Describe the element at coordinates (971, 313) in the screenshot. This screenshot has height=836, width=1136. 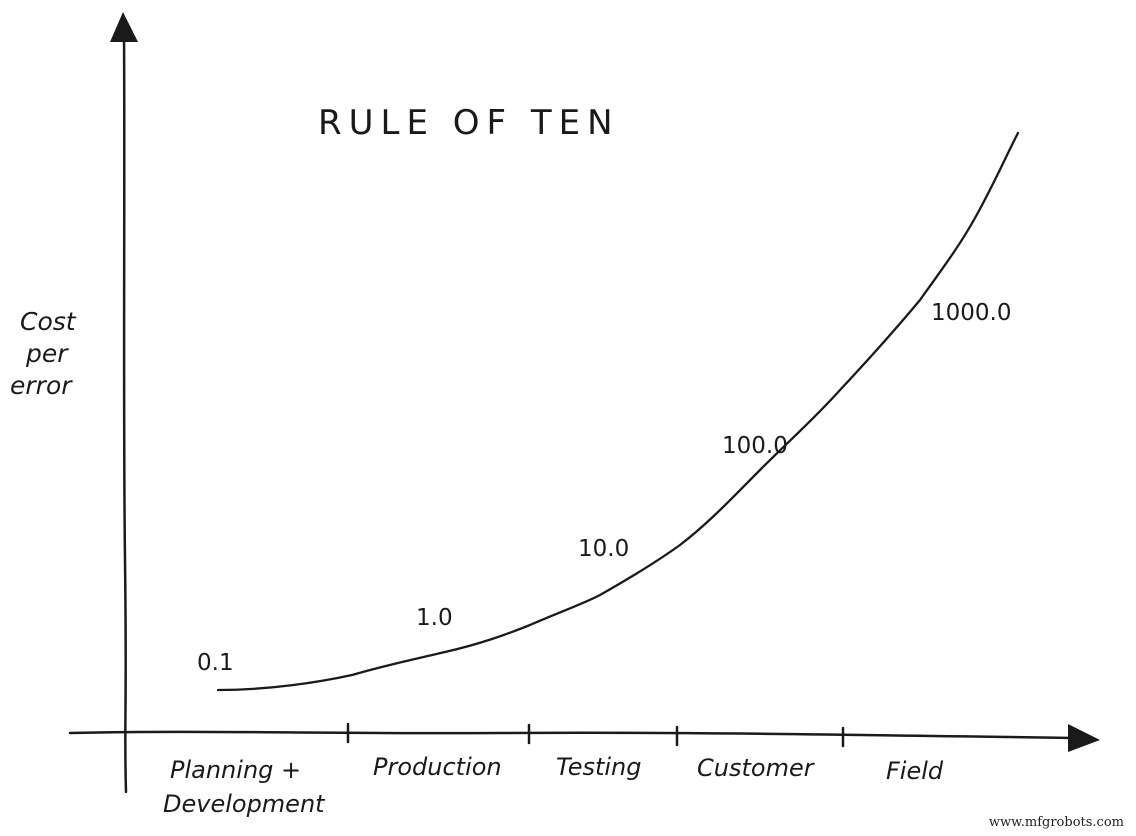
I see `value-label-field: 1000.0` at that location.